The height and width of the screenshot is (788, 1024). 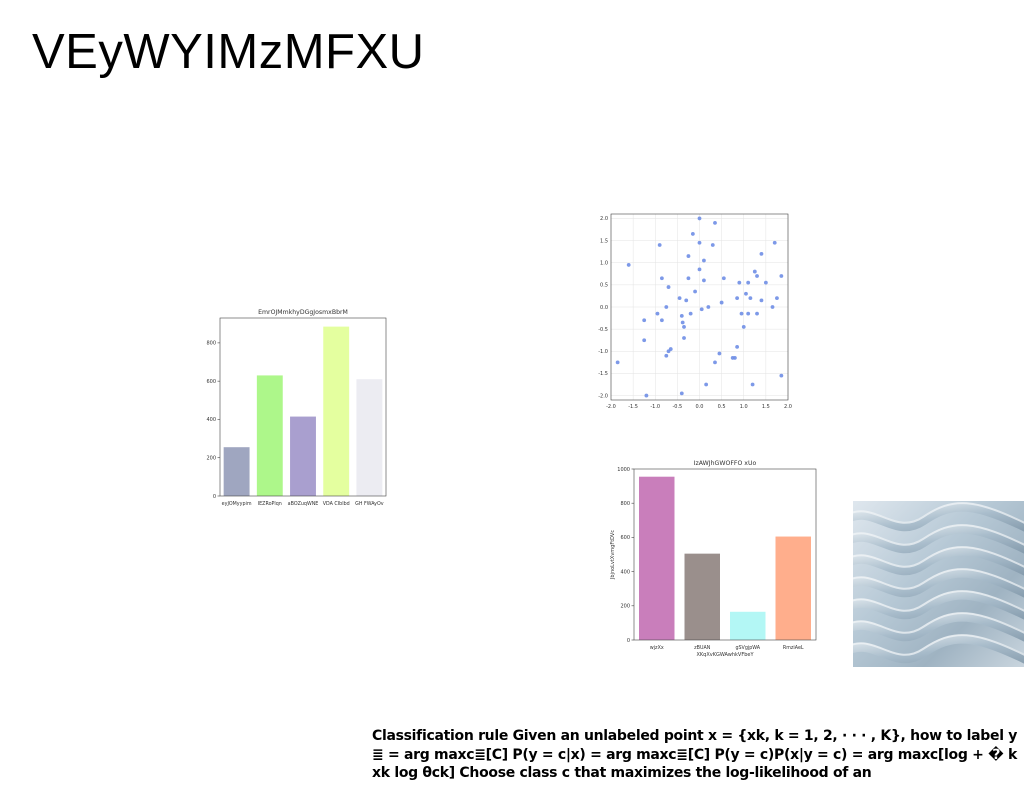 I want to click on scatter-xtick-2: -1.0, so click(x=655, y=407).